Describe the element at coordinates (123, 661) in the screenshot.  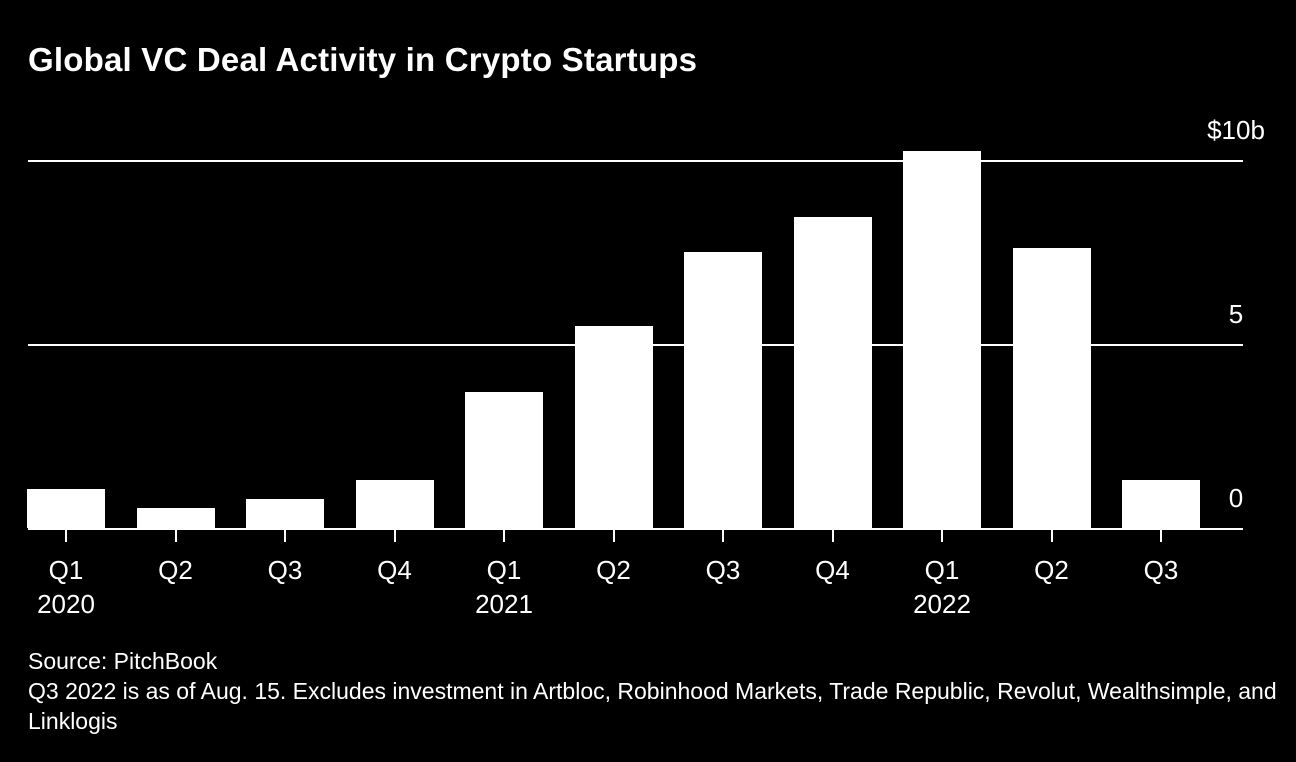
I see `source-line: Source: PitchBook` at that location.